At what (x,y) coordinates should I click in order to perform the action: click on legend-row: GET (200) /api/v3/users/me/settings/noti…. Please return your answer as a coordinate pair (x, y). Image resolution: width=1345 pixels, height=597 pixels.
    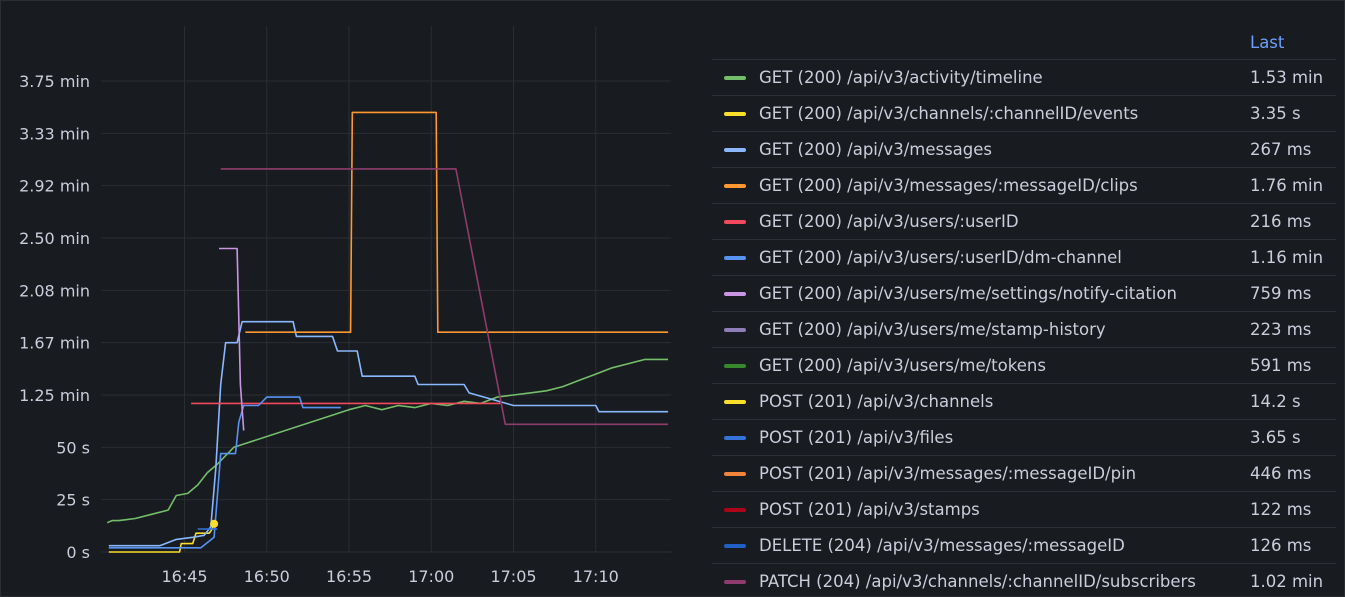
    Looking at the image, I should click on (1024, 293).